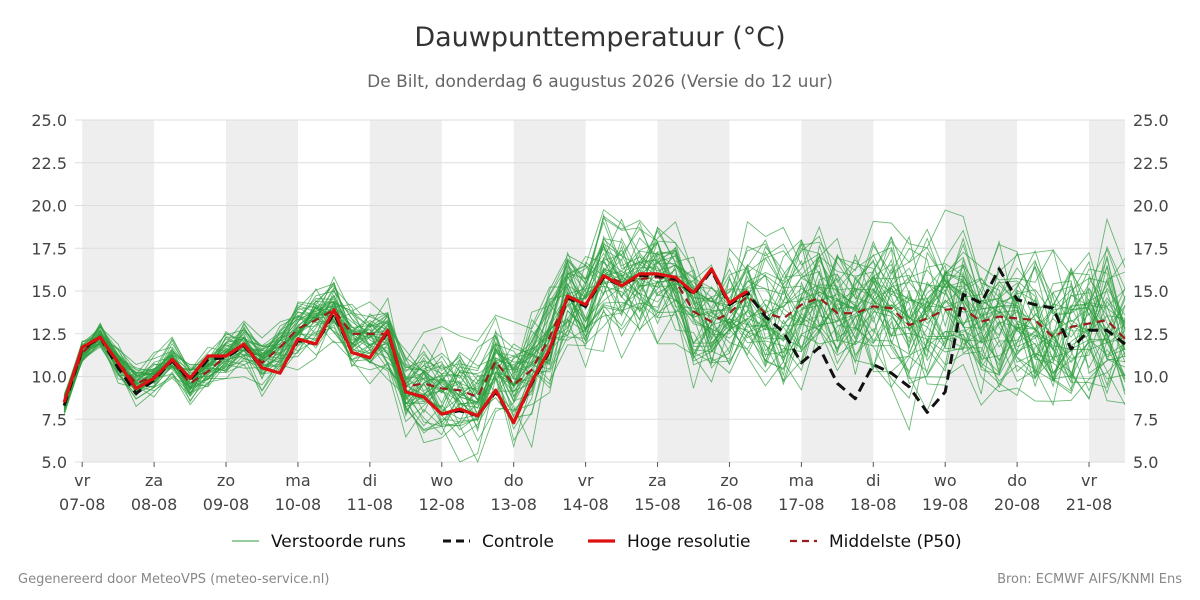  What do you see at coordinates (226, 504) in the screenshot?
I see `x-tick-date: 09-08` at bounding box center [226, 504].